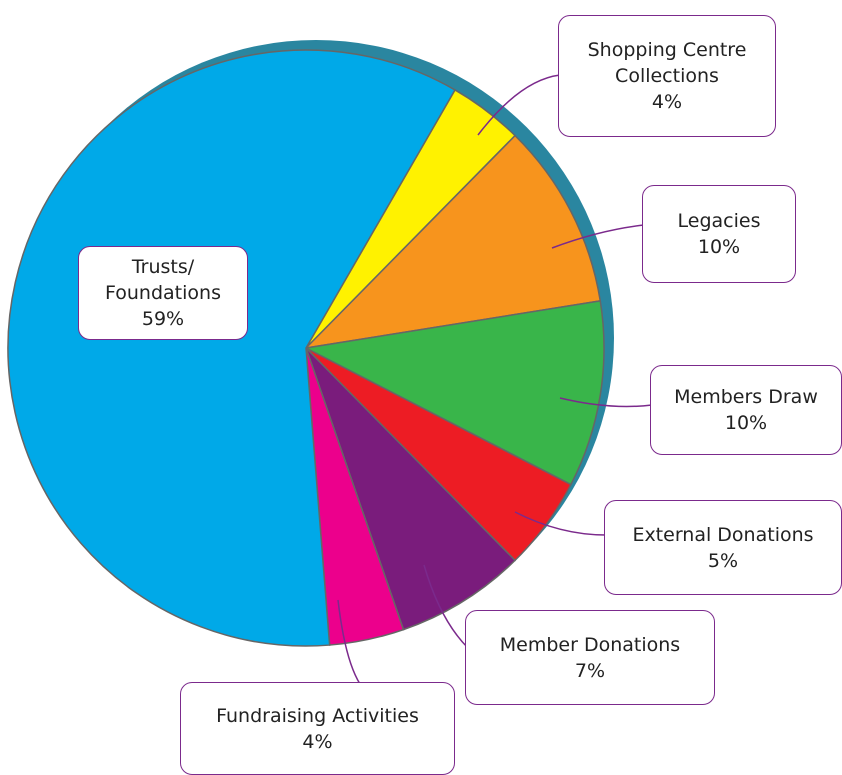 The width and height of the screenshot is (842, 775). I want to click on callout: Member Donations 7%, so click(590, 657).